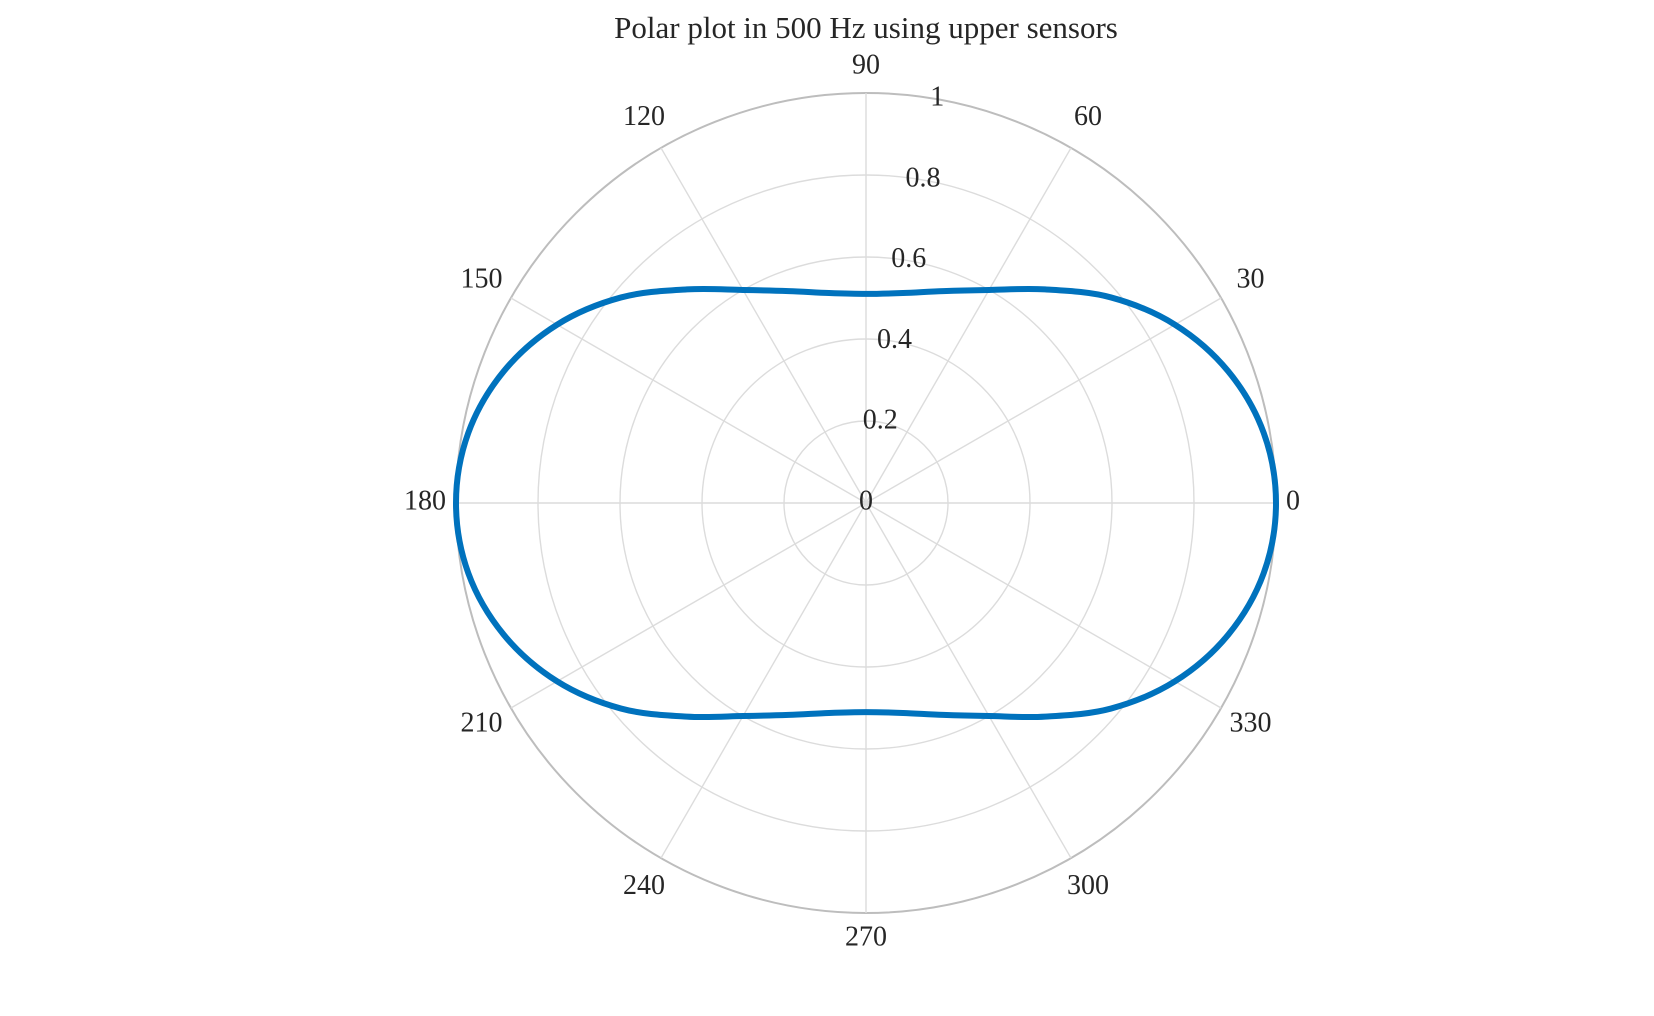 The width and height of the screenshot is (1654, 1016). Describe the element at coordinates (866, 936) in the screenshot. I see `angle-label-270: 270` at that location.